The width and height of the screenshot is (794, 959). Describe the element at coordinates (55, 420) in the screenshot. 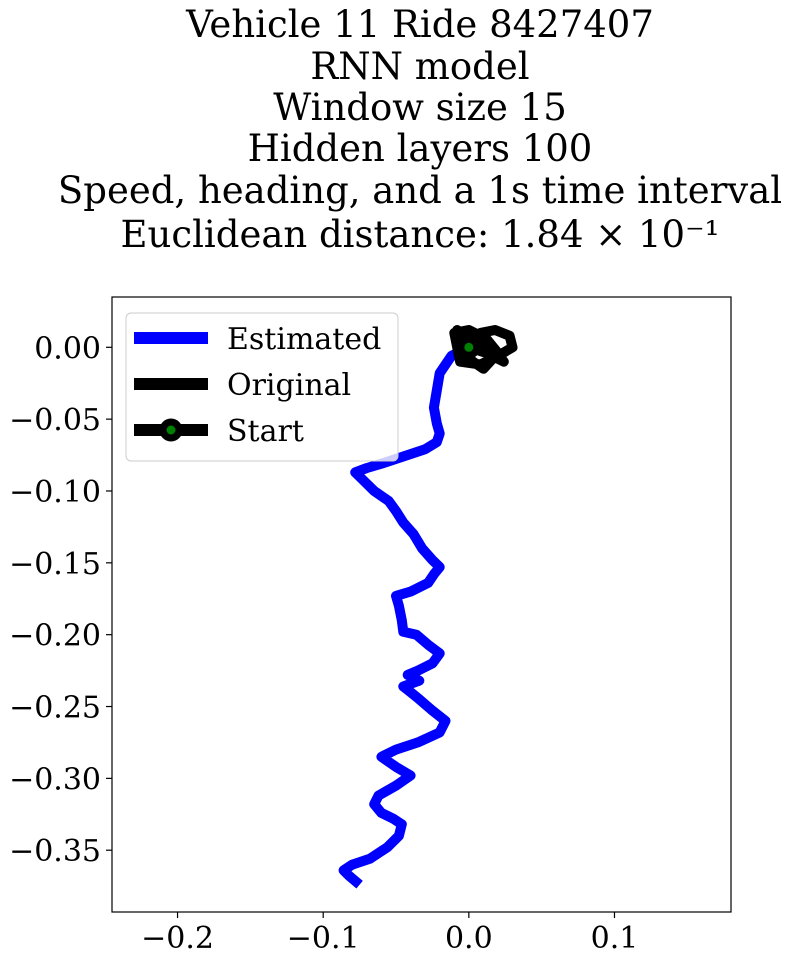

I see `y-tick-label: −0.05` at that location.